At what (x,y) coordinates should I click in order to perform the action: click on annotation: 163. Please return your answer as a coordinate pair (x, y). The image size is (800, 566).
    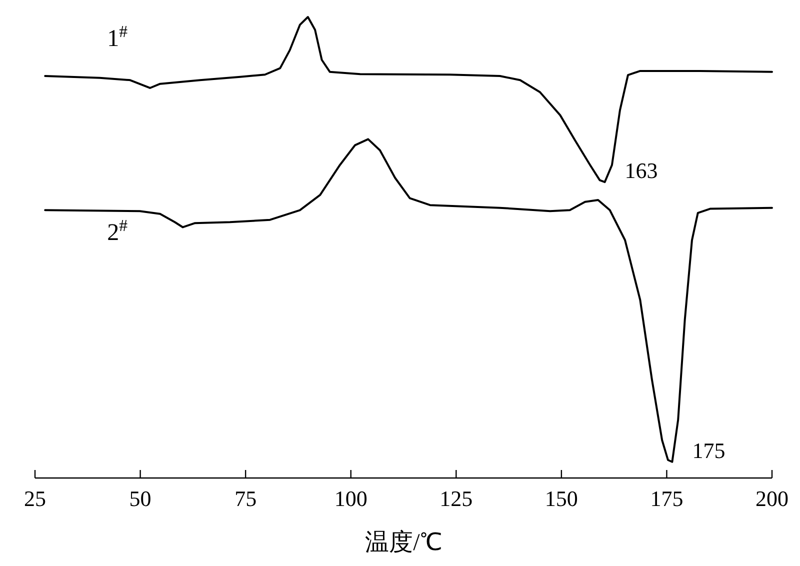
    Looking at the image, I should click on (641, 171).